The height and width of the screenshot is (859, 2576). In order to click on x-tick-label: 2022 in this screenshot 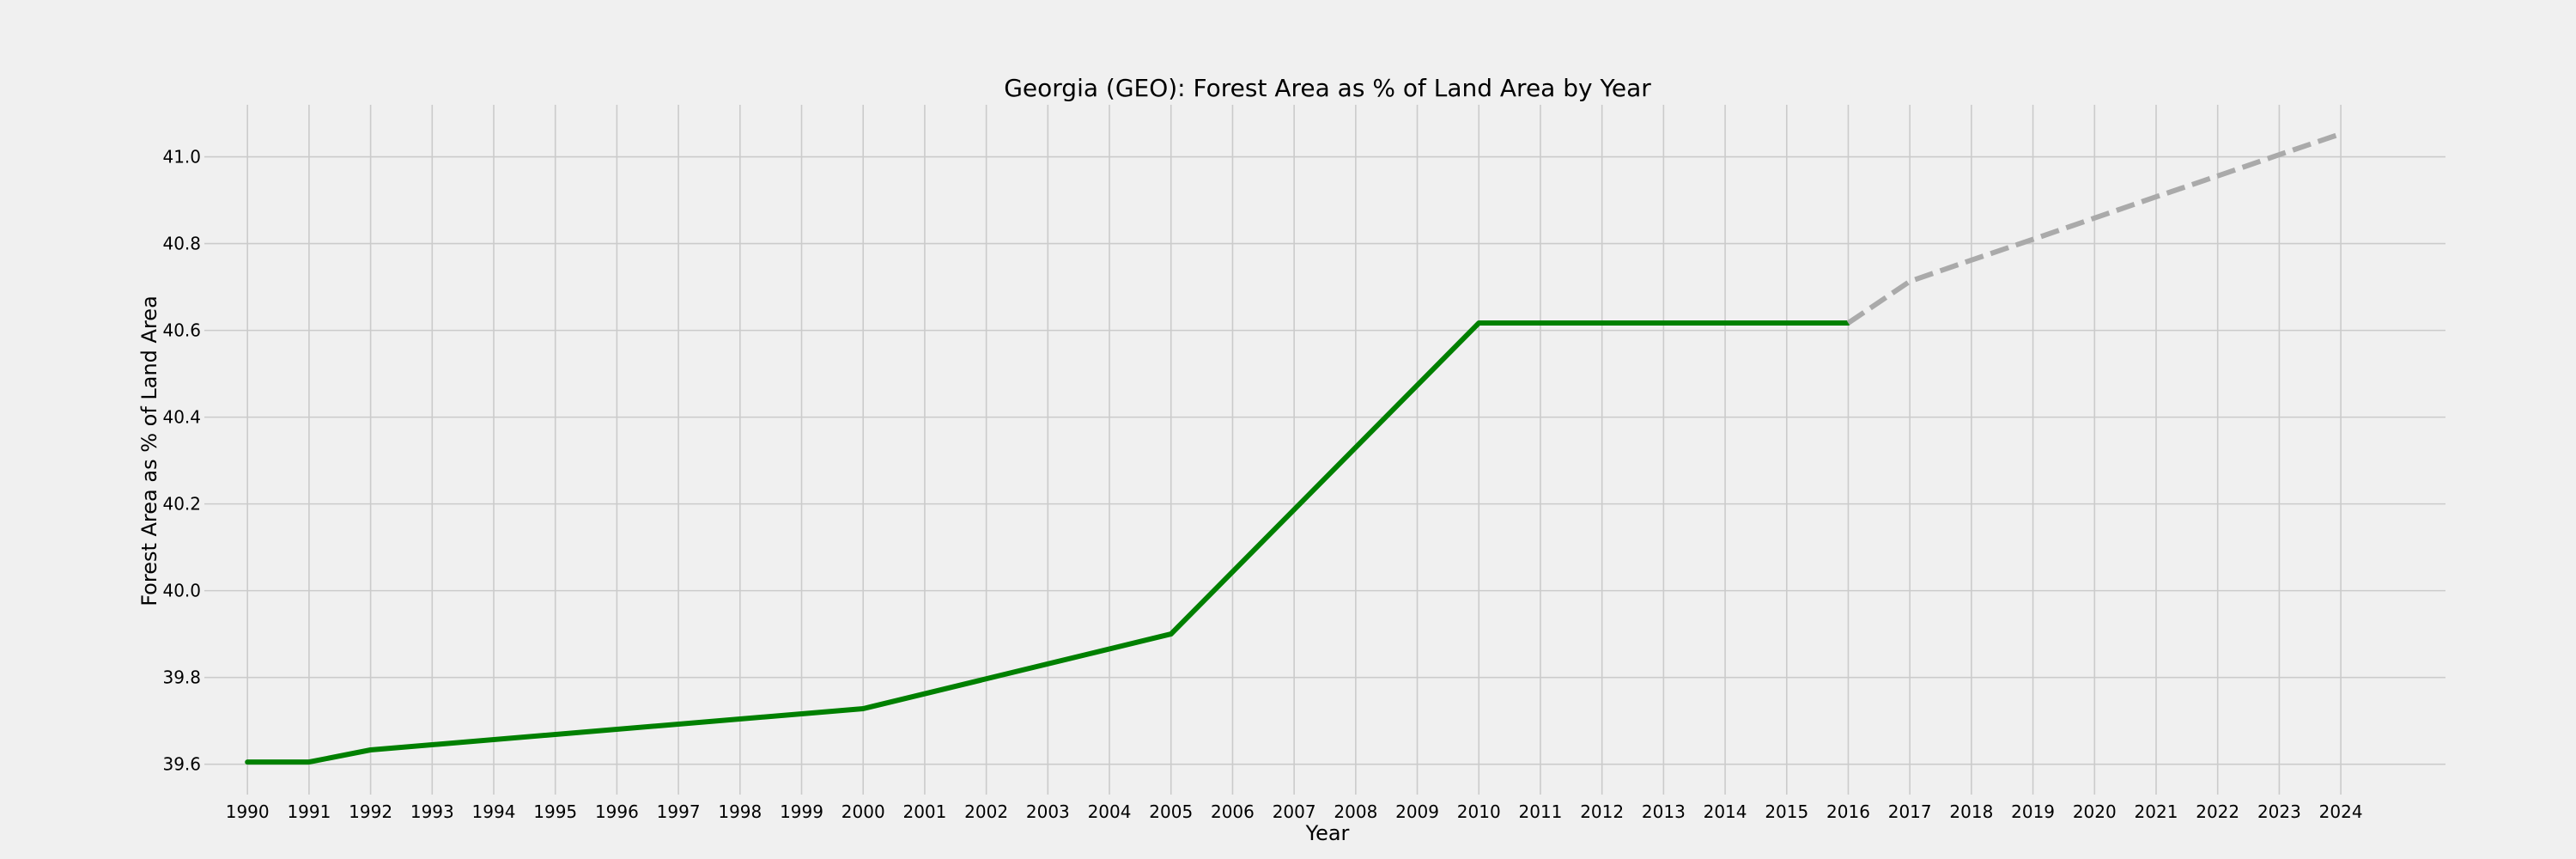, I will do `click(2217, 811)`.